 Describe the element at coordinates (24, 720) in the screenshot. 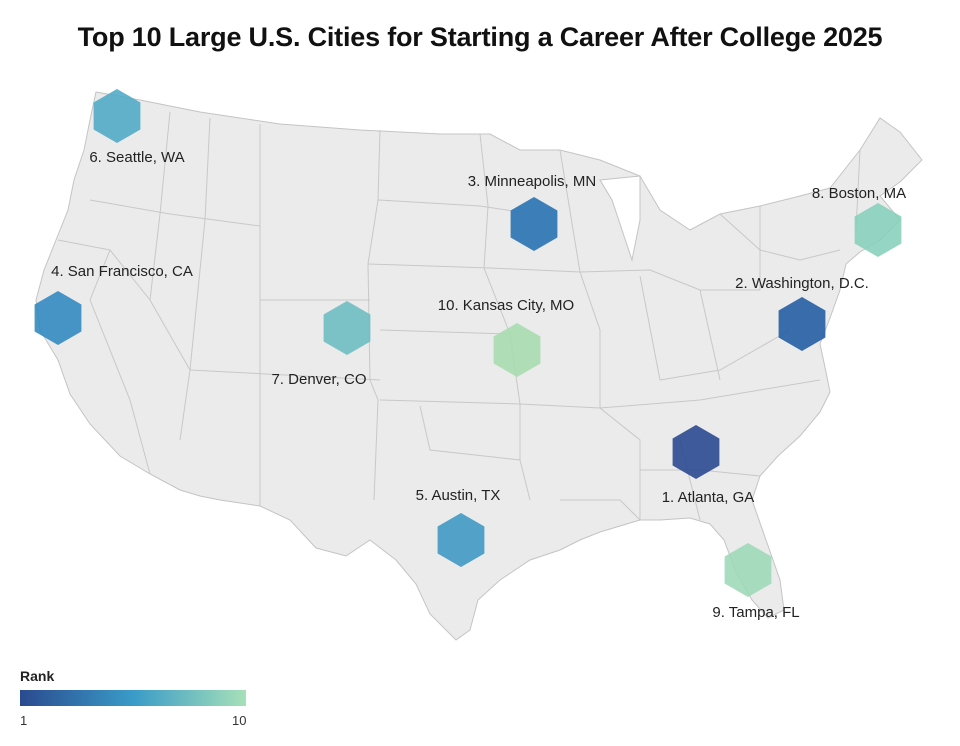

I see `legend-min-label: 1` at that location.